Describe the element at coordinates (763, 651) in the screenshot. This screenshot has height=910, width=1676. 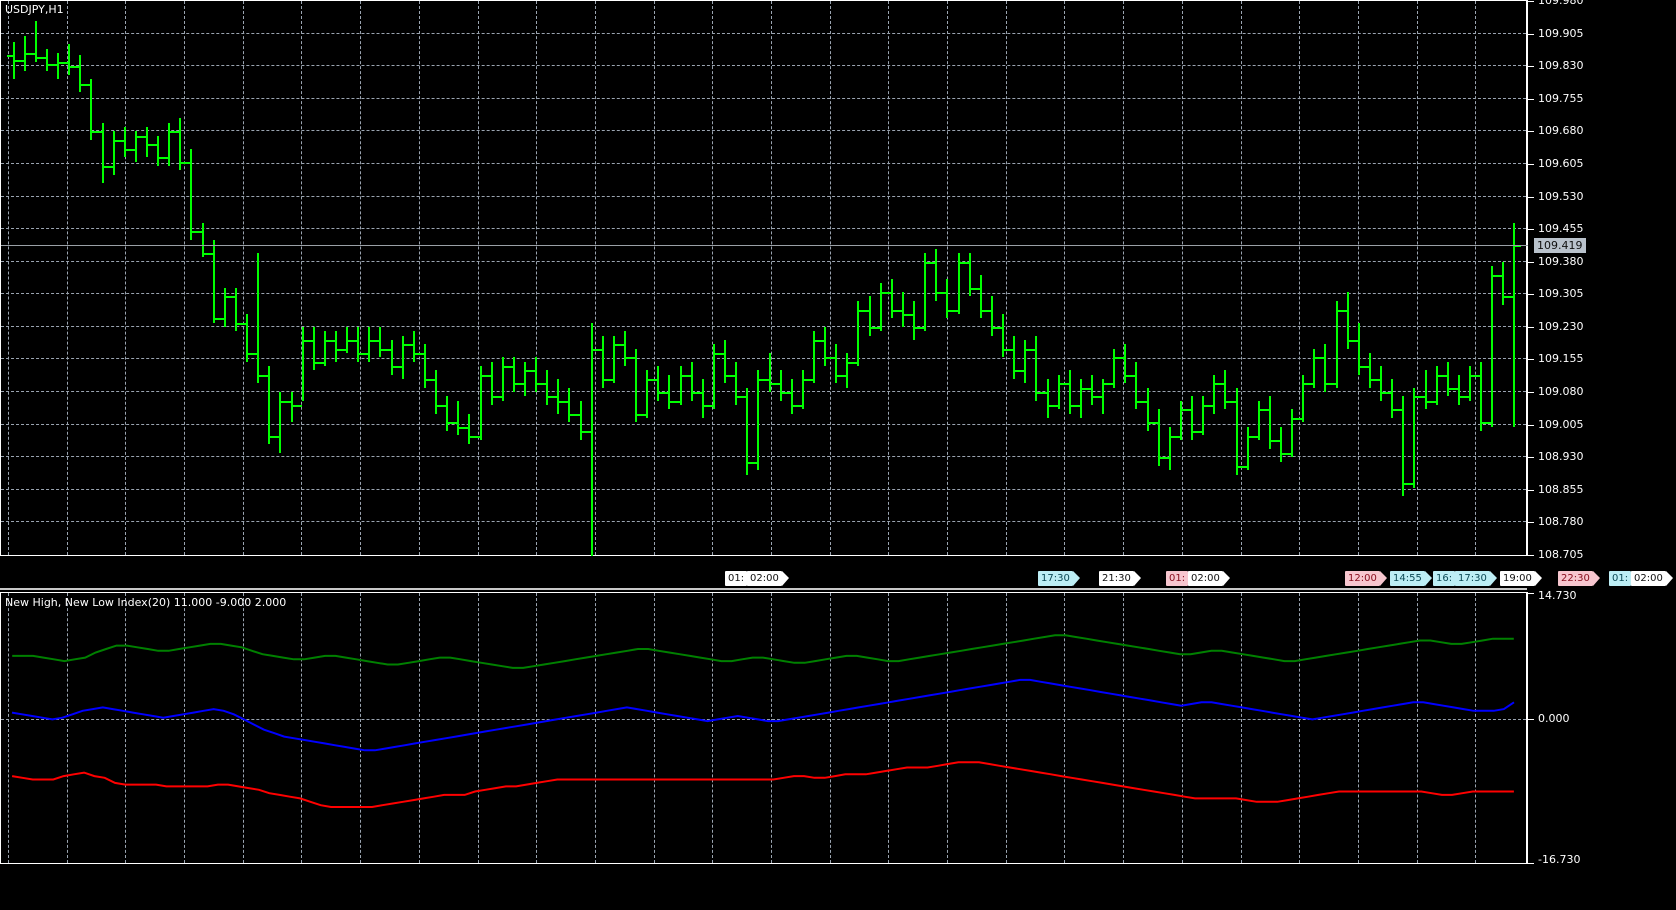
I see `indicator-line-new-high` at that location.